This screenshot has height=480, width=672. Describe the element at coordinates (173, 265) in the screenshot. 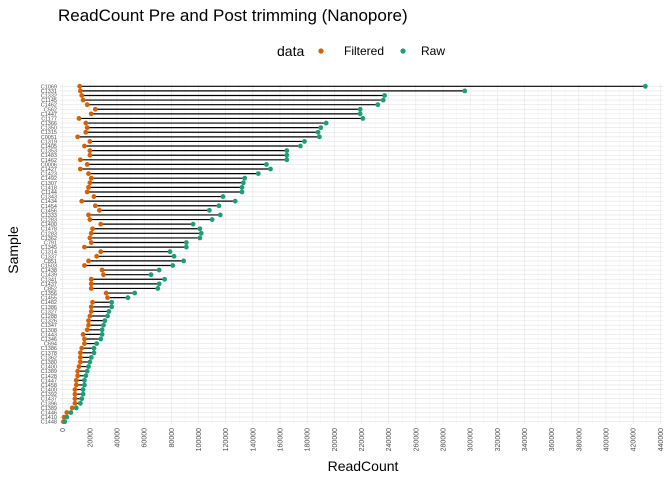

I see `point-raw-C1503` at that location.